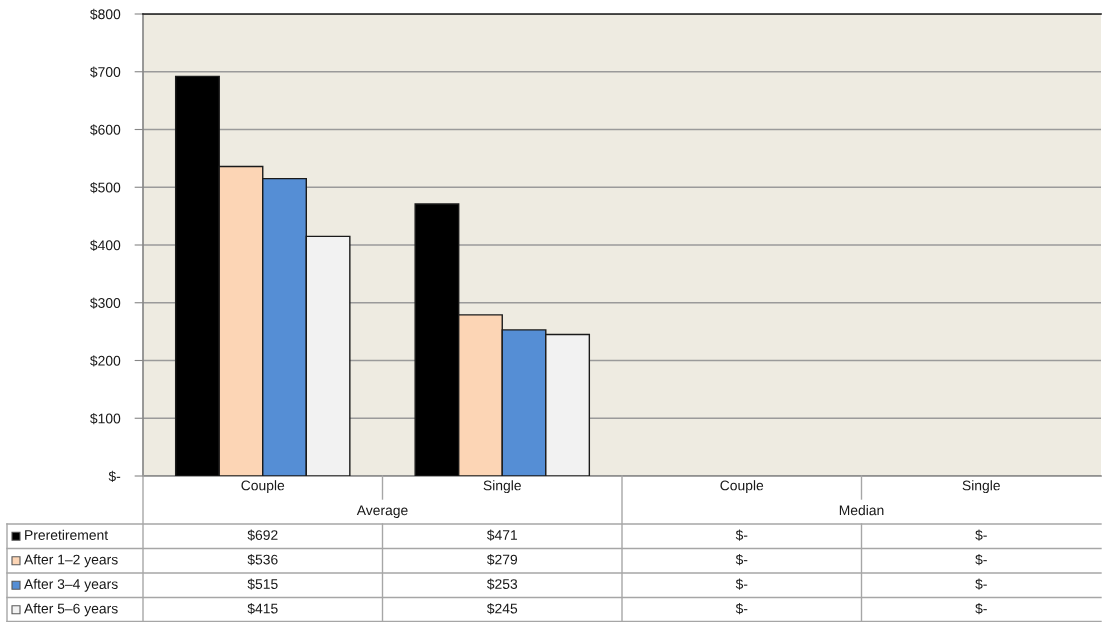  I want to click on y-tick-label: $200, so click(105, 361).